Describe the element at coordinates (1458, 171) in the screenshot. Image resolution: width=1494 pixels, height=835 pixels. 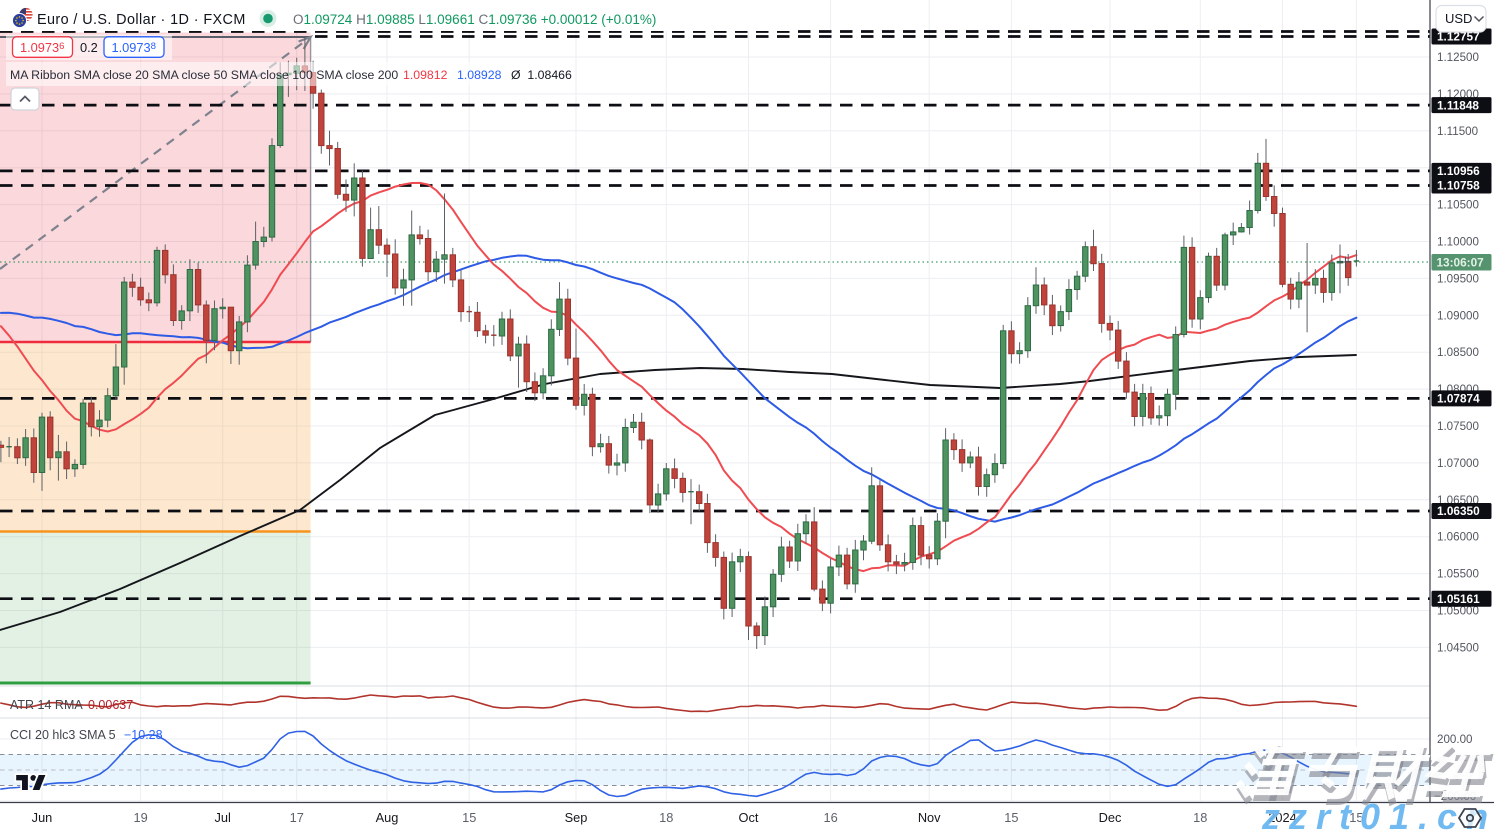
I see `svg-text: 1.10956` at that location.